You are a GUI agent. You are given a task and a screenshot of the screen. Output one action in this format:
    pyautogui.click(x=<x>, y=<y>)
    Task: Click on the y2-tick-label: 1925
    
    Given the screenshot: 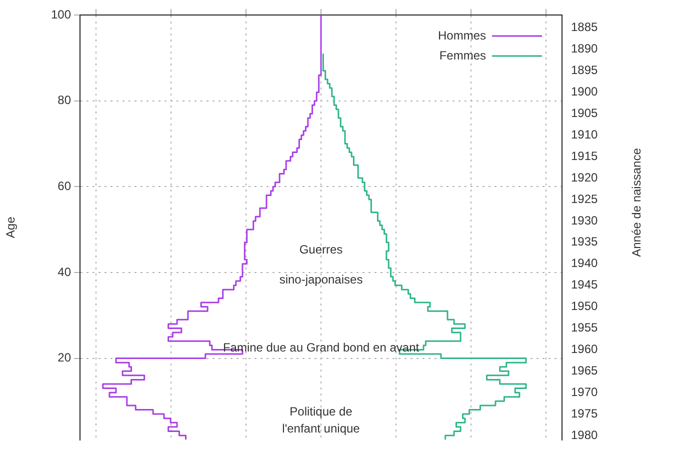 What is the action you would take?
    pyautogui.click(x=584, y=199)
    